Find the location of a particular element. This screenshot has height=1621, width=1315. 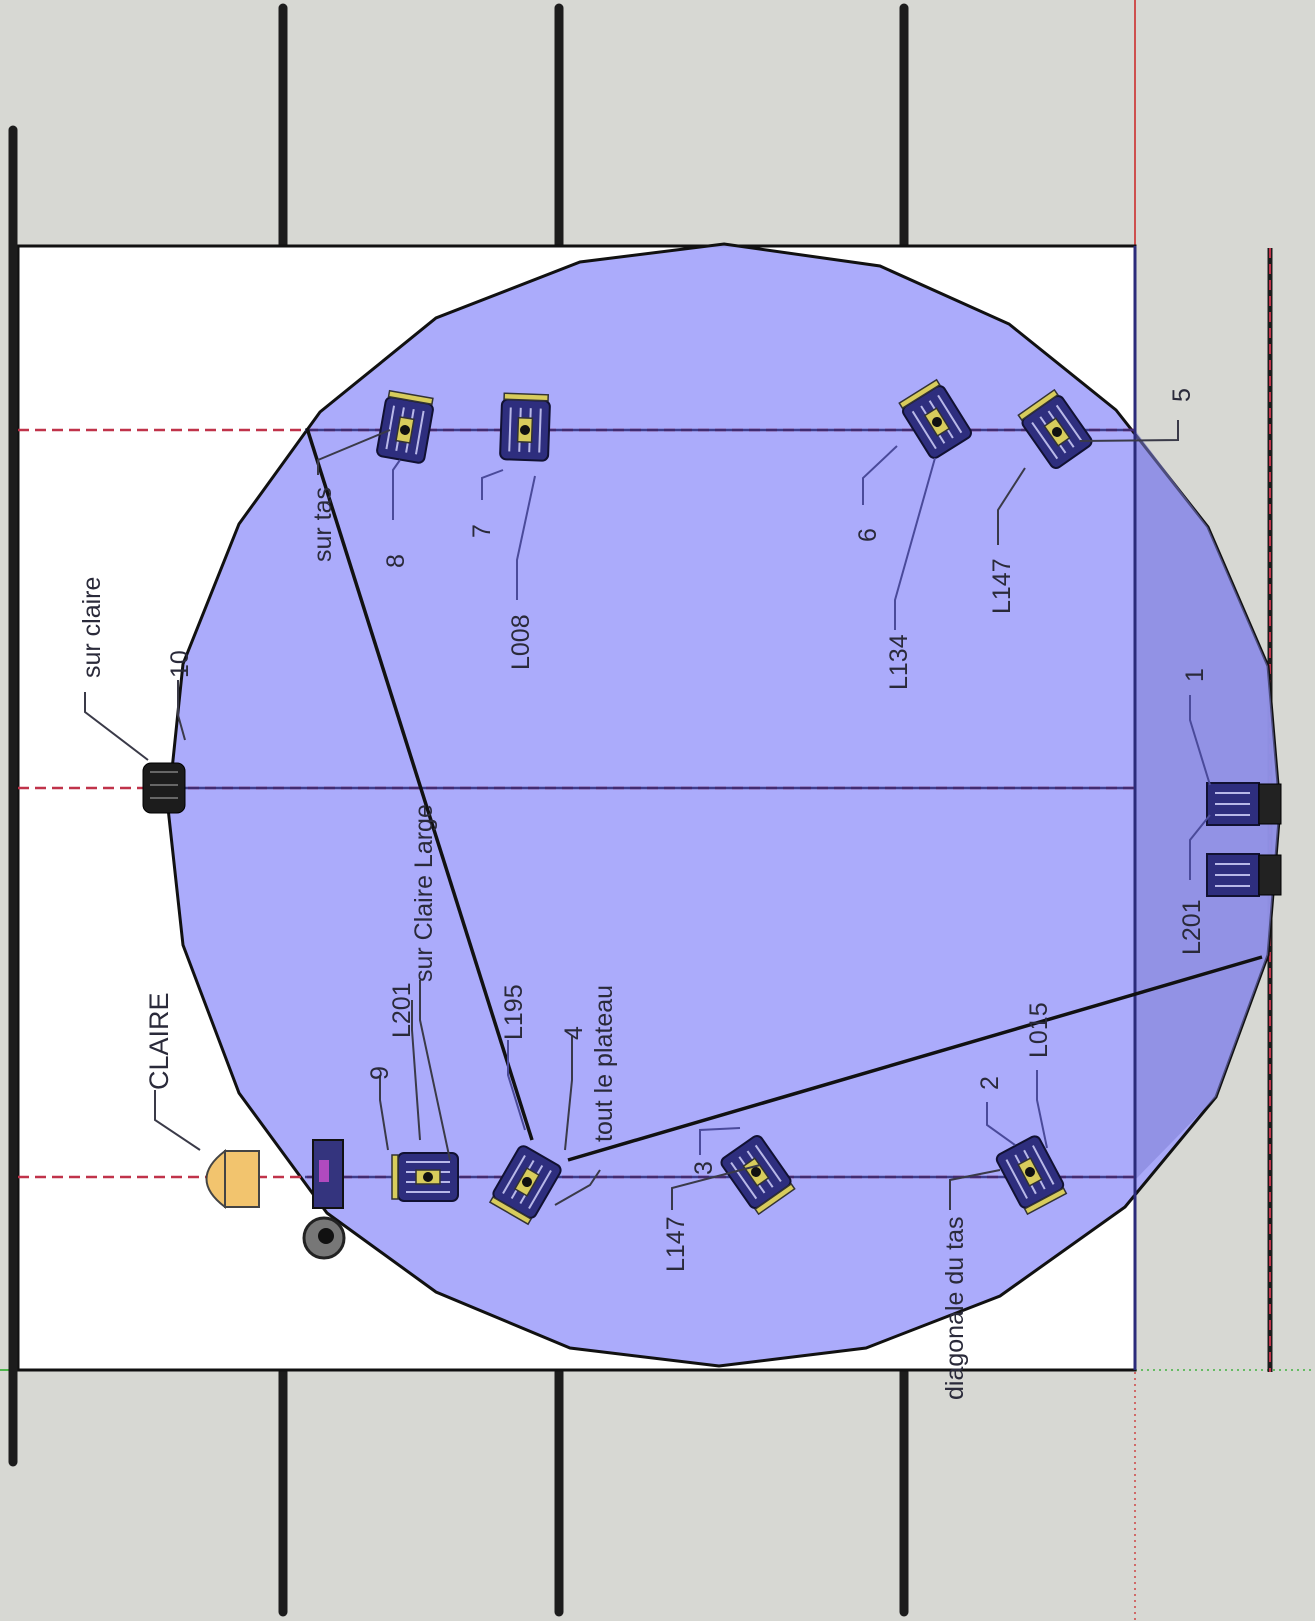

truss-top is located at coordinates (593, 126).